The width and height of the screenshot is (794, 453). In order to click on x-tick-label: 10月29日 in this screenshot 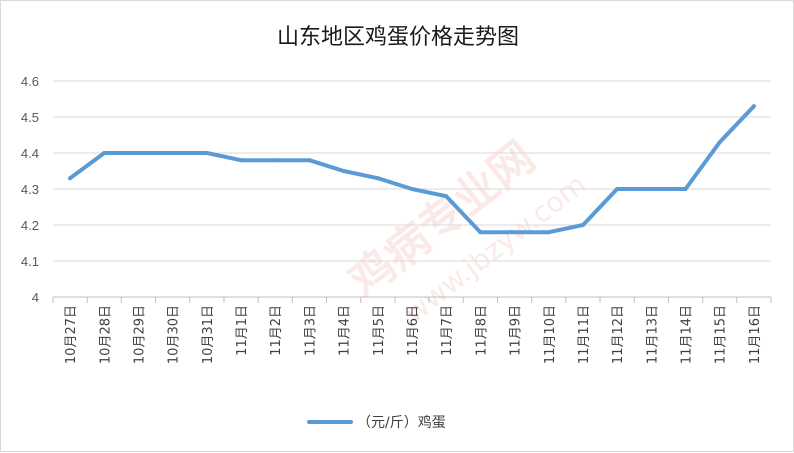, I will do `click(139, 334)`.